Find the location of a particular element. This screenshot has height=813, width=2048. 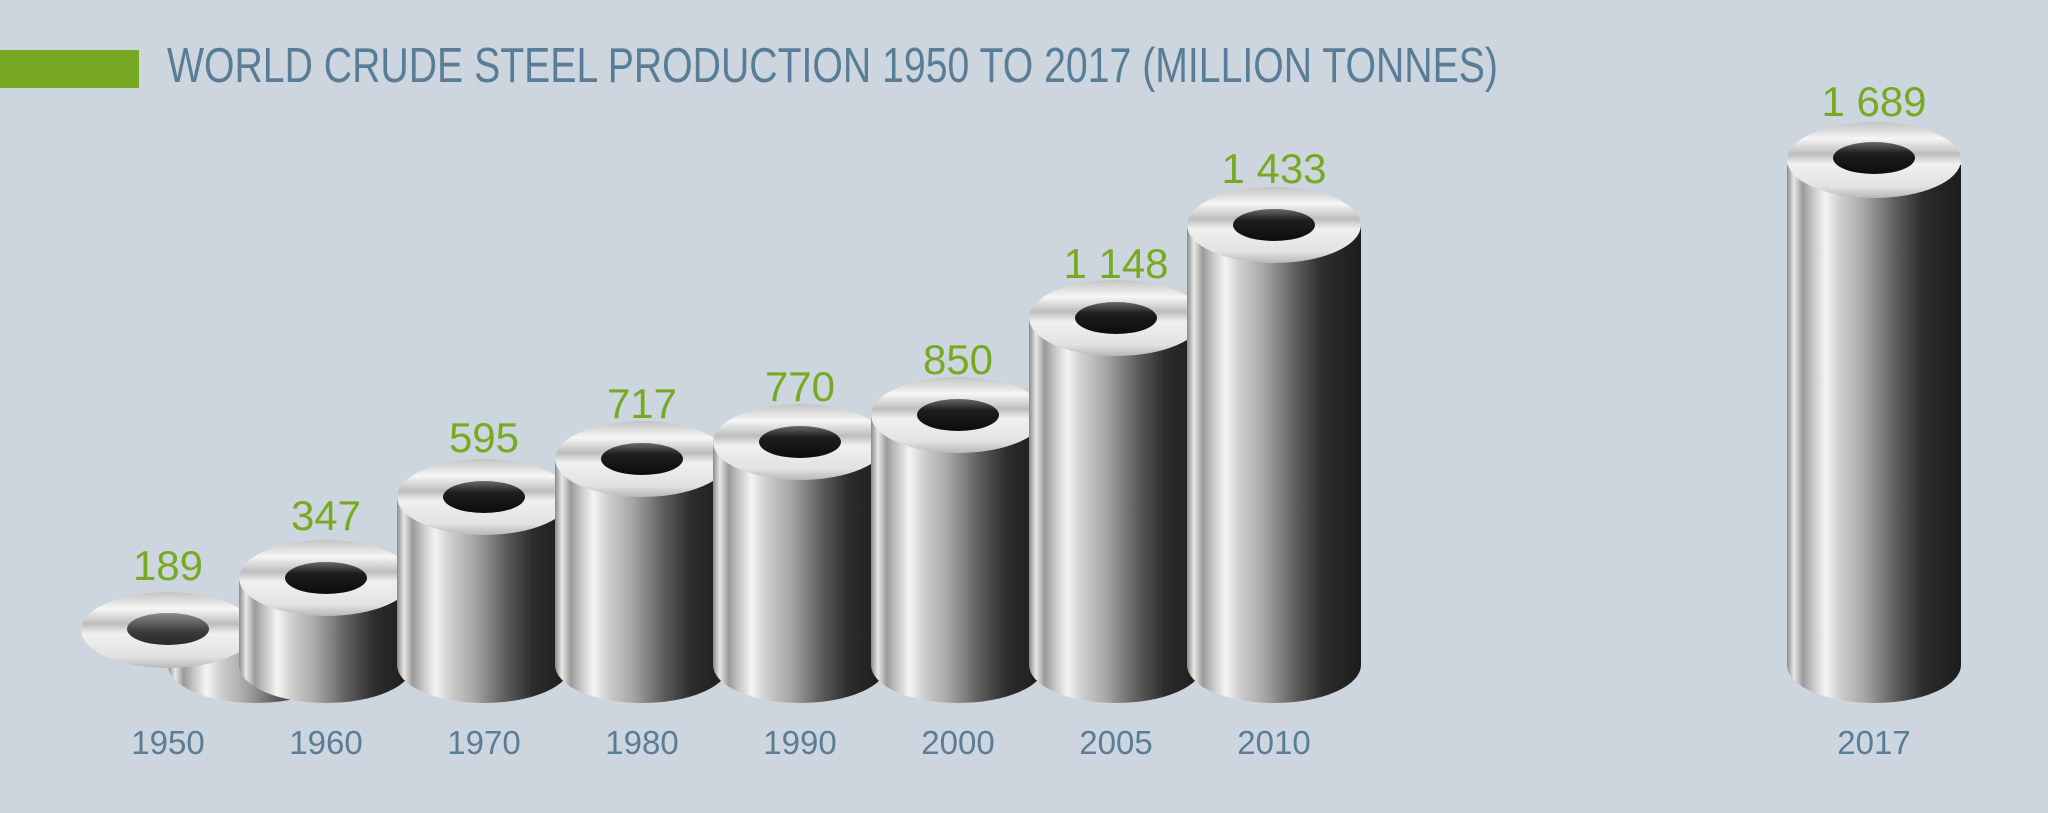

bar-2010: 1 433 2010 is located at coordinates (1274, 453).